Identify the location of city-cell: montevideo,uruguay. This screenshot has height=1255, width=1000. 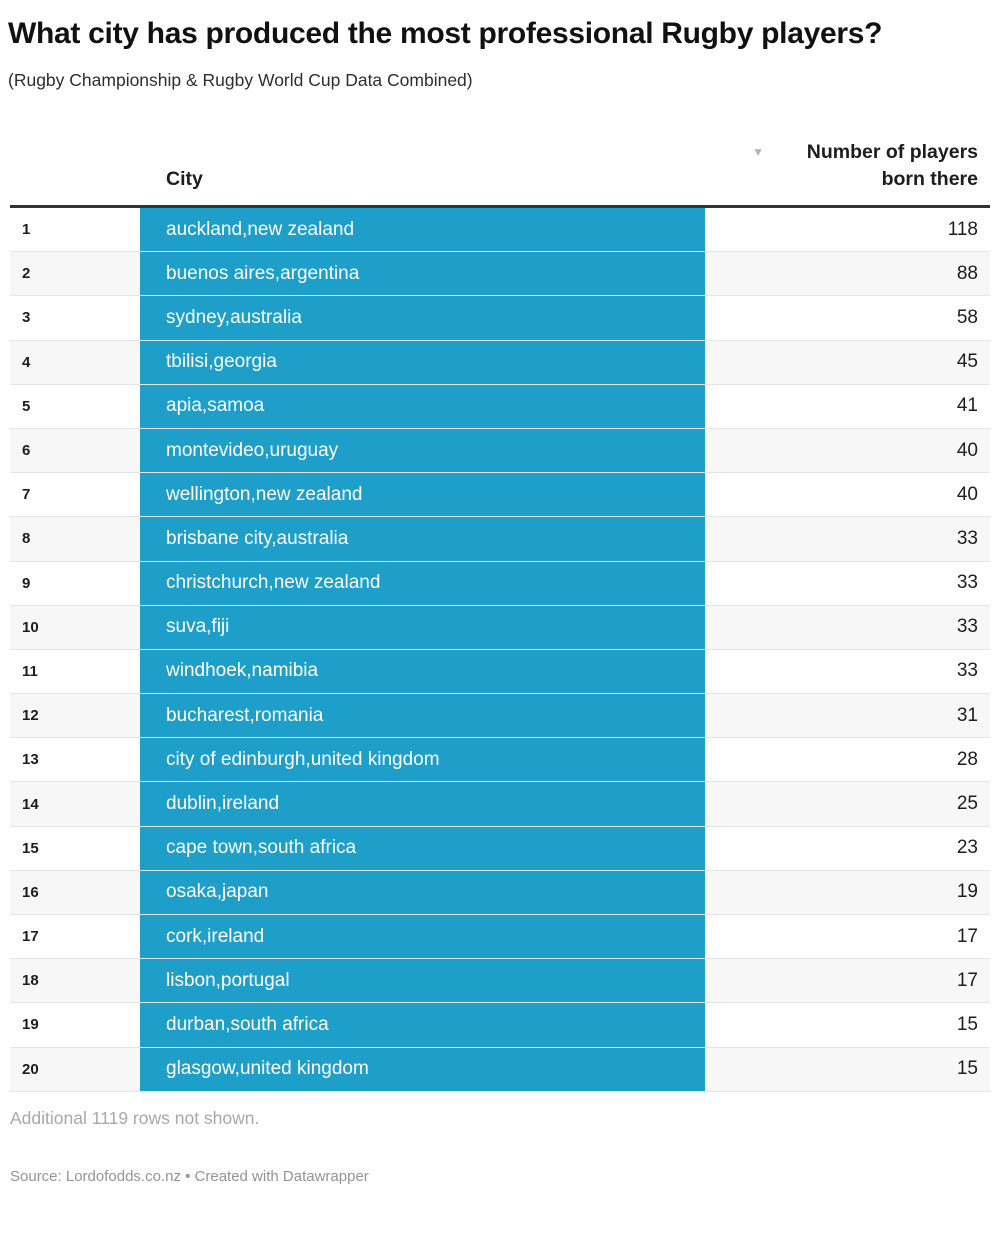
(422, 450).